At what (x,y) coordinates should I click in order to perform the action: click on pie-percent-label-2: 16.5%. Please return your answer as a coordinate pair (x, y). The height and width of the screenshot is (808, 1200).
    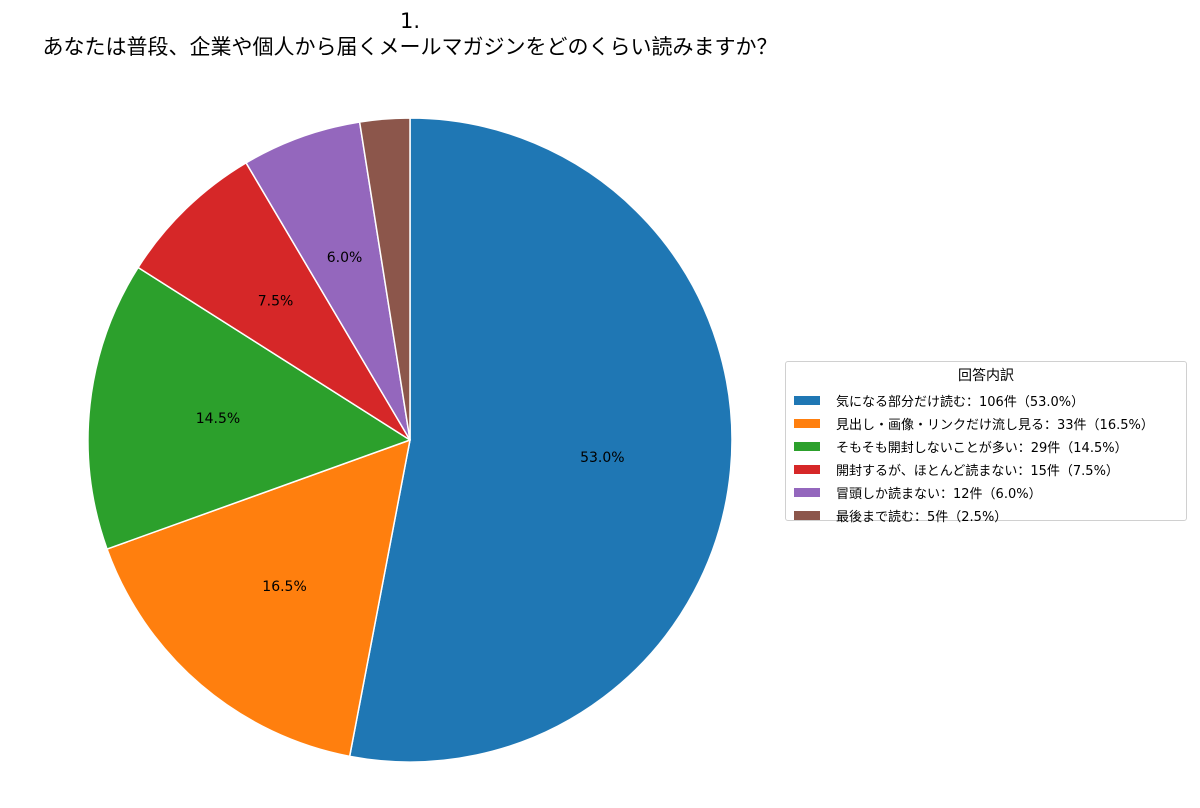
    Looking at the image, I should click on (284, 587).